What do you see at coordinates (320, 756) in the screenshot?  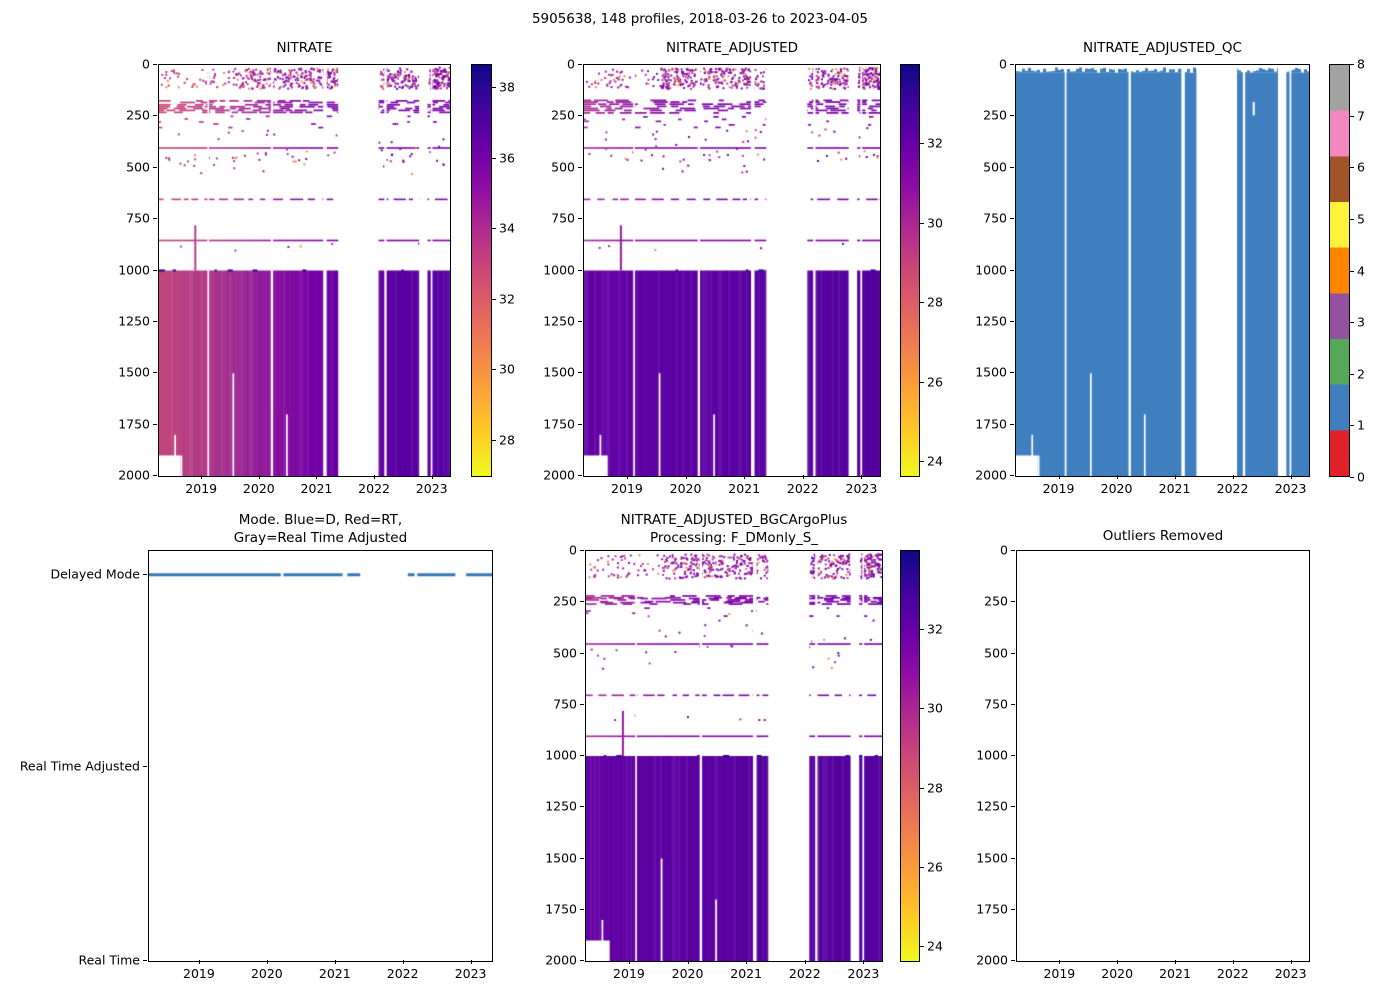 I see `mode-line-canvas` at bounding box center [320, 756].